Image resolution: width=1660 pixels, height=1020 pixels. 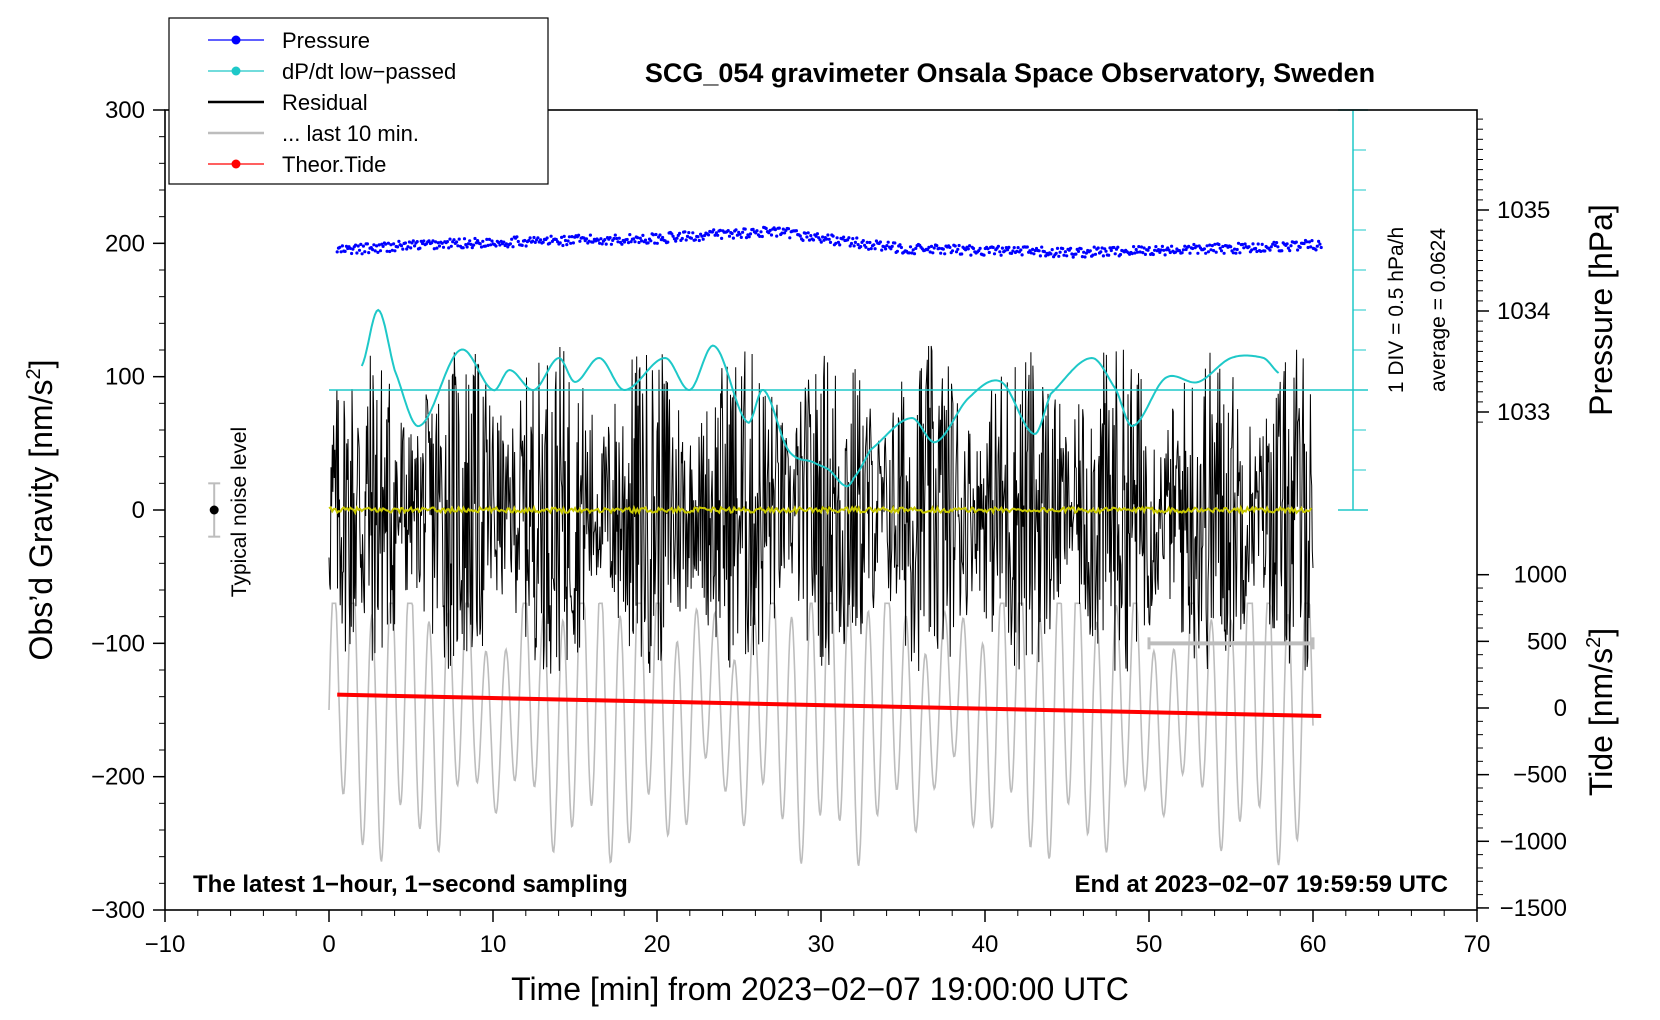 I want to click on y-axis-label-left-end: ], so click(x=41, y=364).